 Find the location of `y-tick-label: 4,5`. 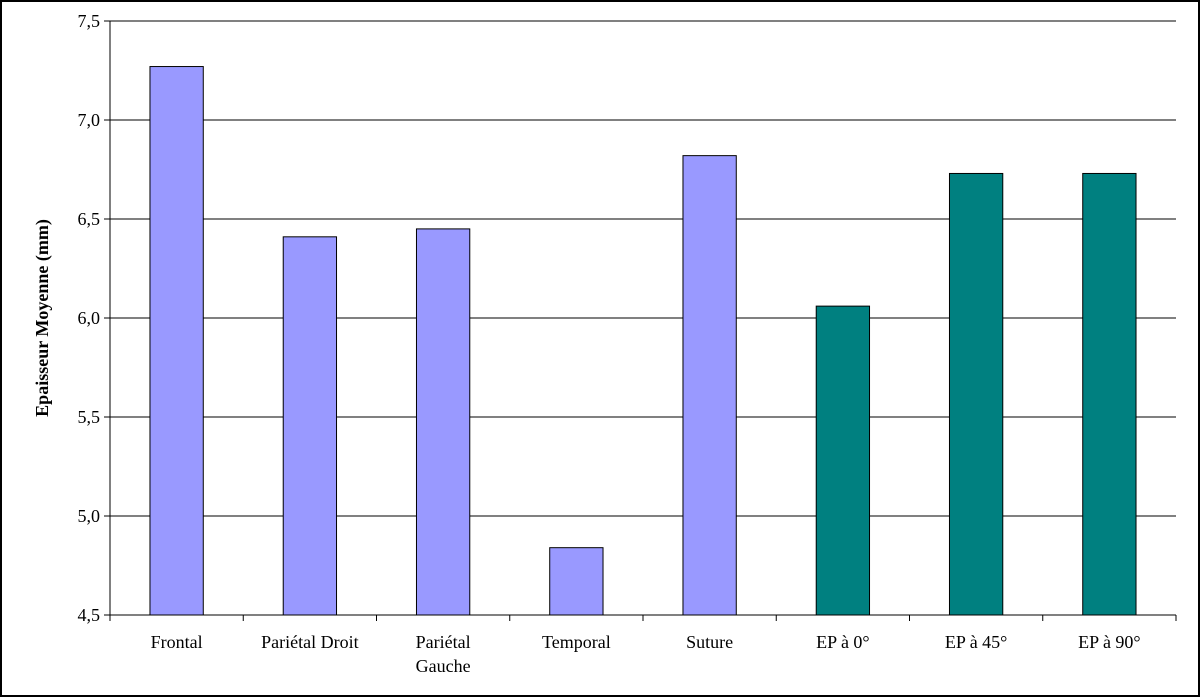

y-tick-label: 4,5 is located at coordinates (89, 615).